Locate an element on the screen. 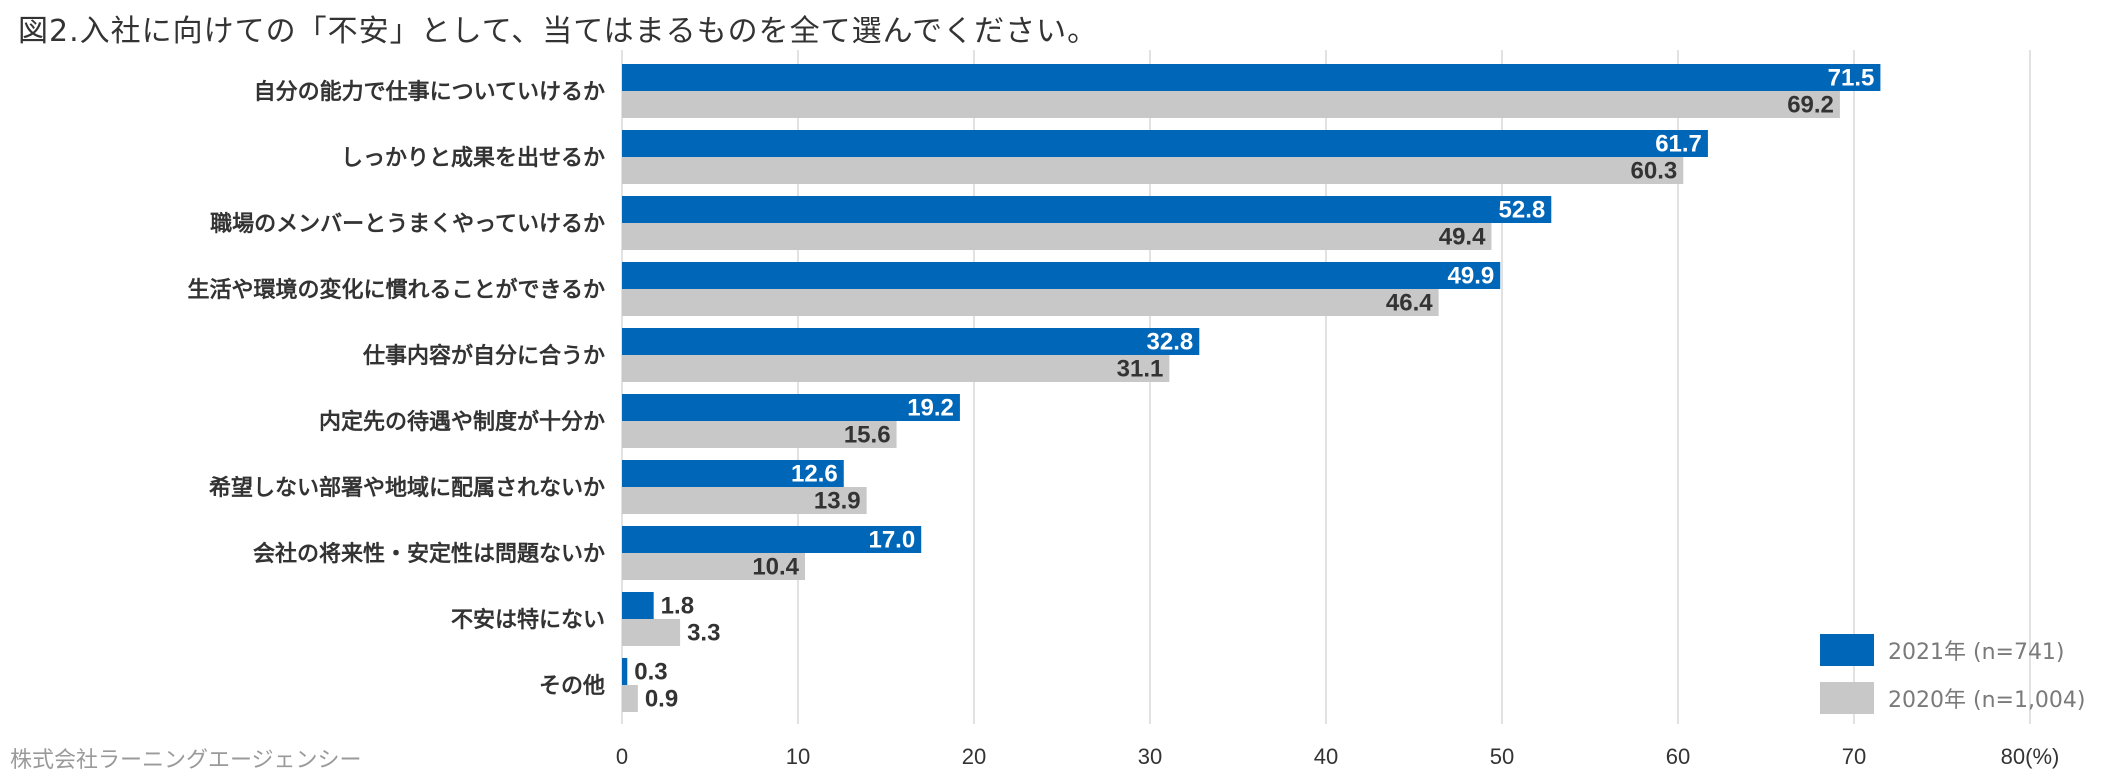 The height and width of the screenshot is (774, 2127). data-label-2021: 0.3 is located at coordinates (650, 672).